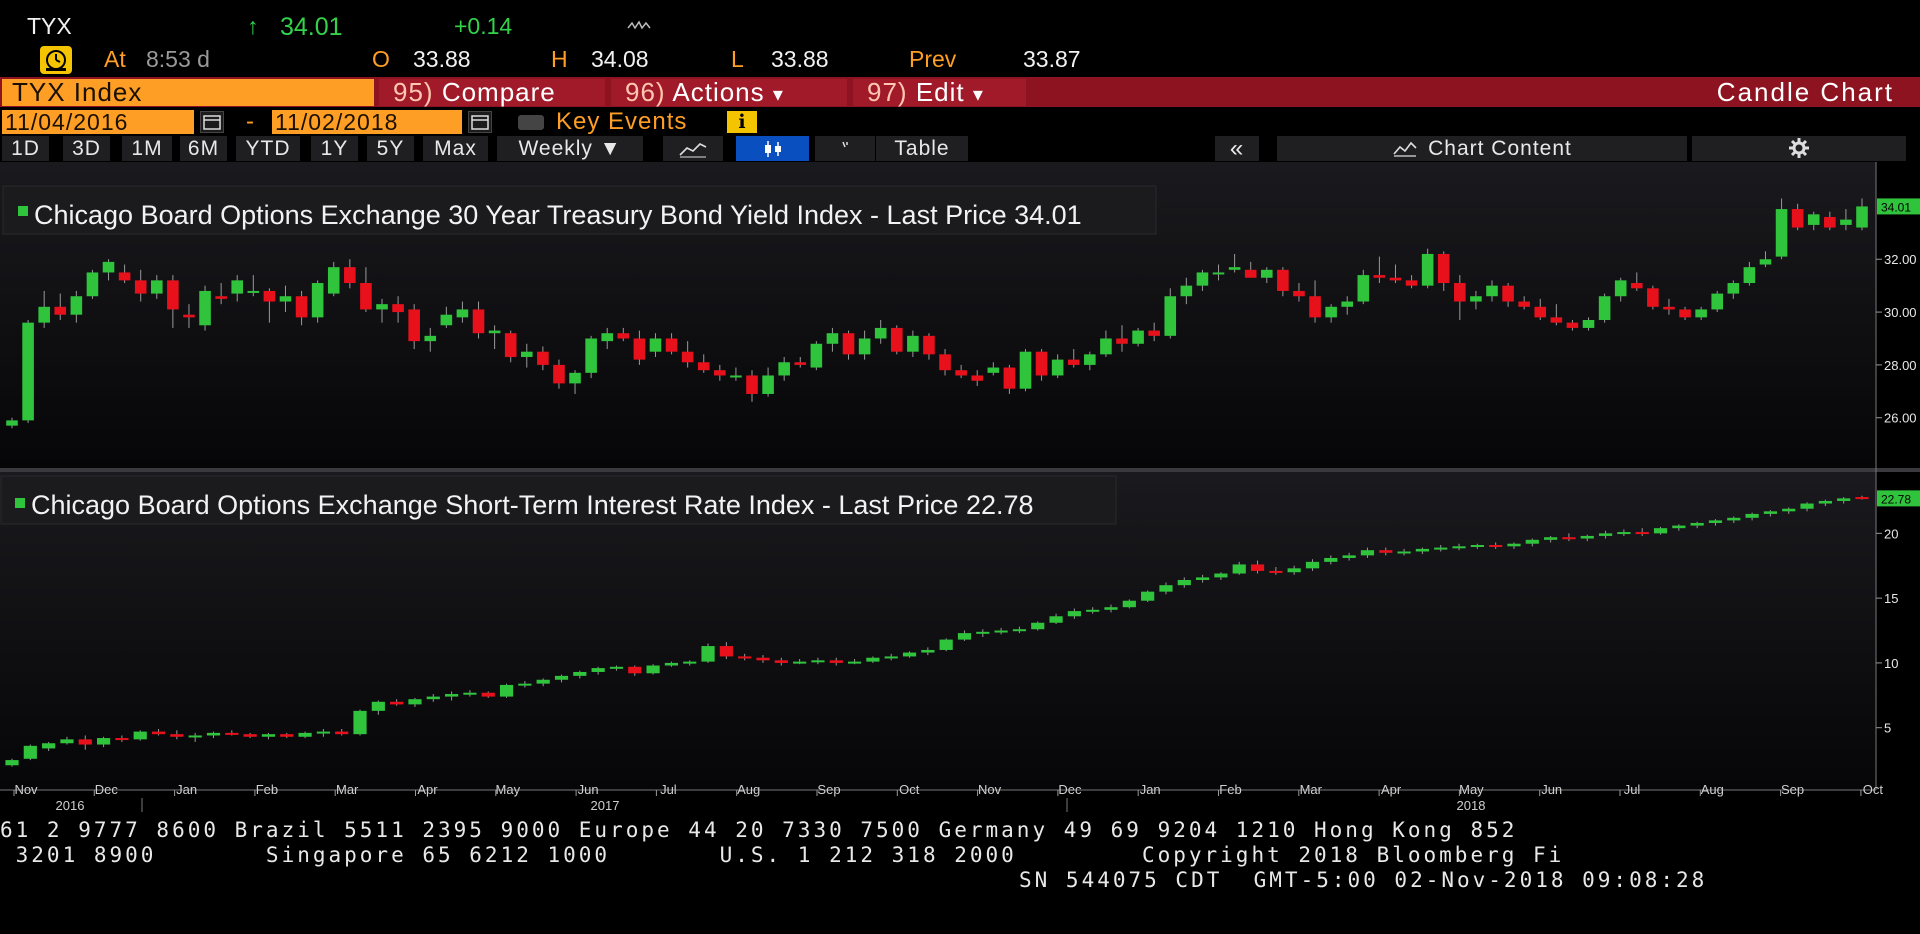  Describe the element at coordinates (960, 470) in the screenshot. I see `panel-divider` at that location.